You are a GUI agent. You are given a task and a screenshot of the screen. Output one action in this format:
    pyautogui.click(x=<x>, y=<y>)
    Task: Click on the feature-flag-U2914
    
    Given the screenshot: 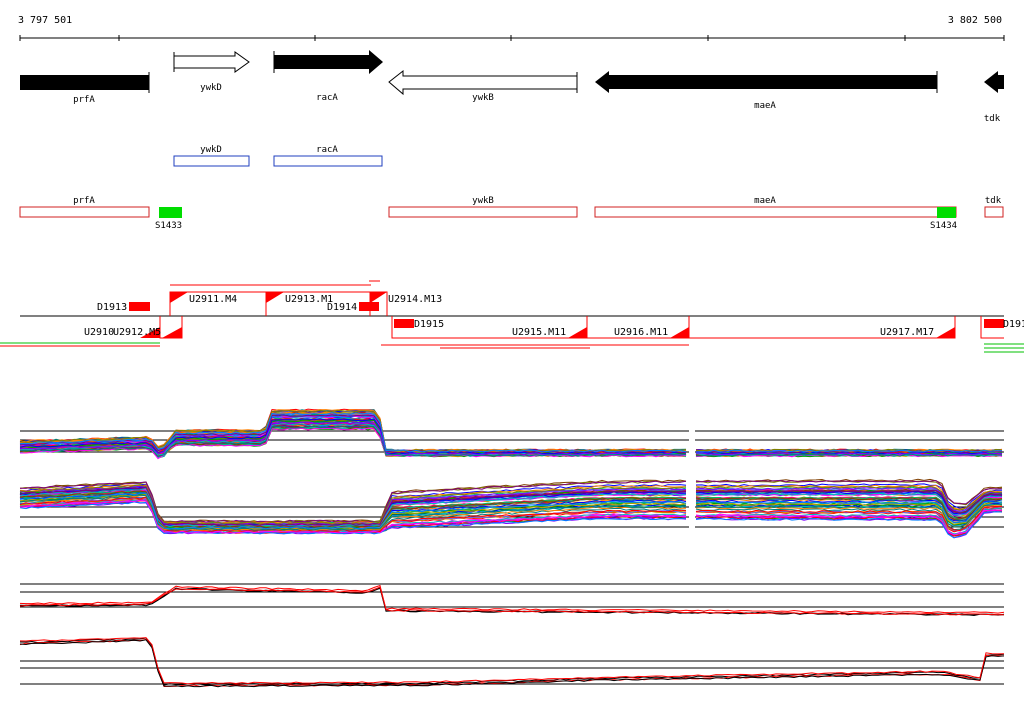 What is the action you would take?
    pyautogui.click(x=378, y=297)
    